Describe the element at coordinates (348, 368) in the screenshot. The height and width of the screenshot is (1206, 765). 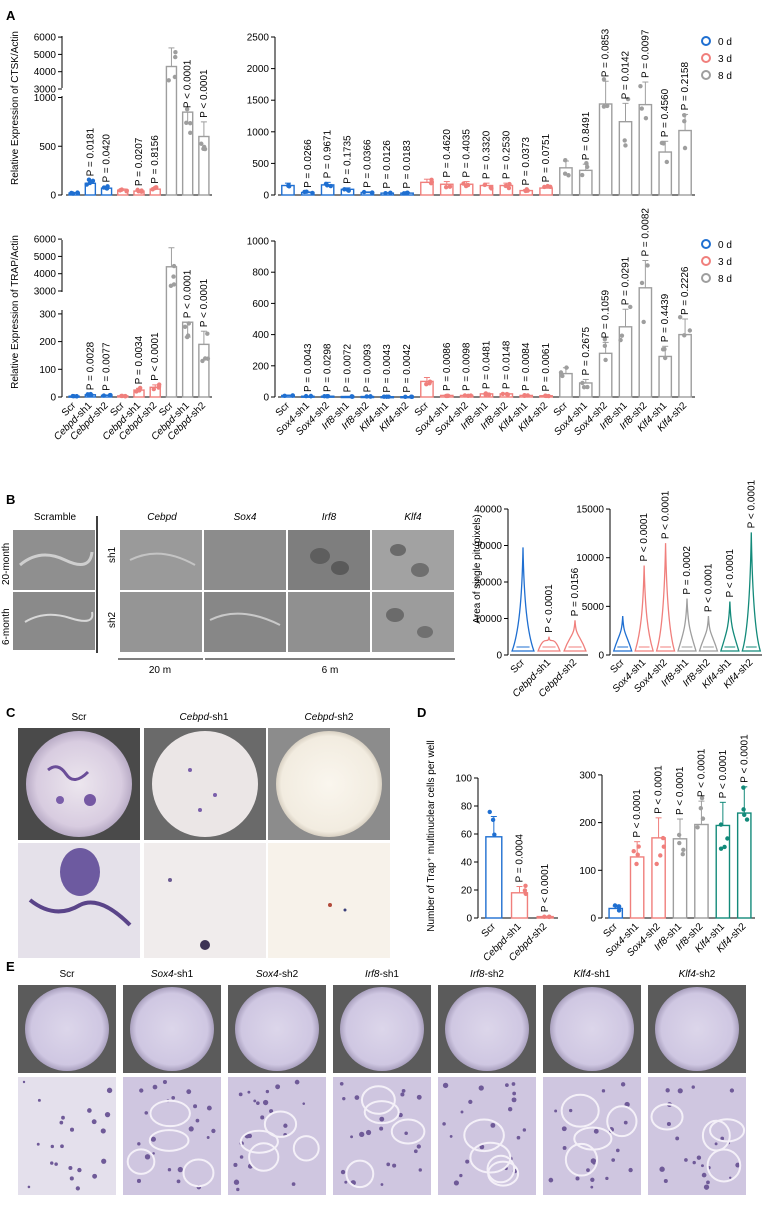
I see `p-value: P = 0.0072` at that location.